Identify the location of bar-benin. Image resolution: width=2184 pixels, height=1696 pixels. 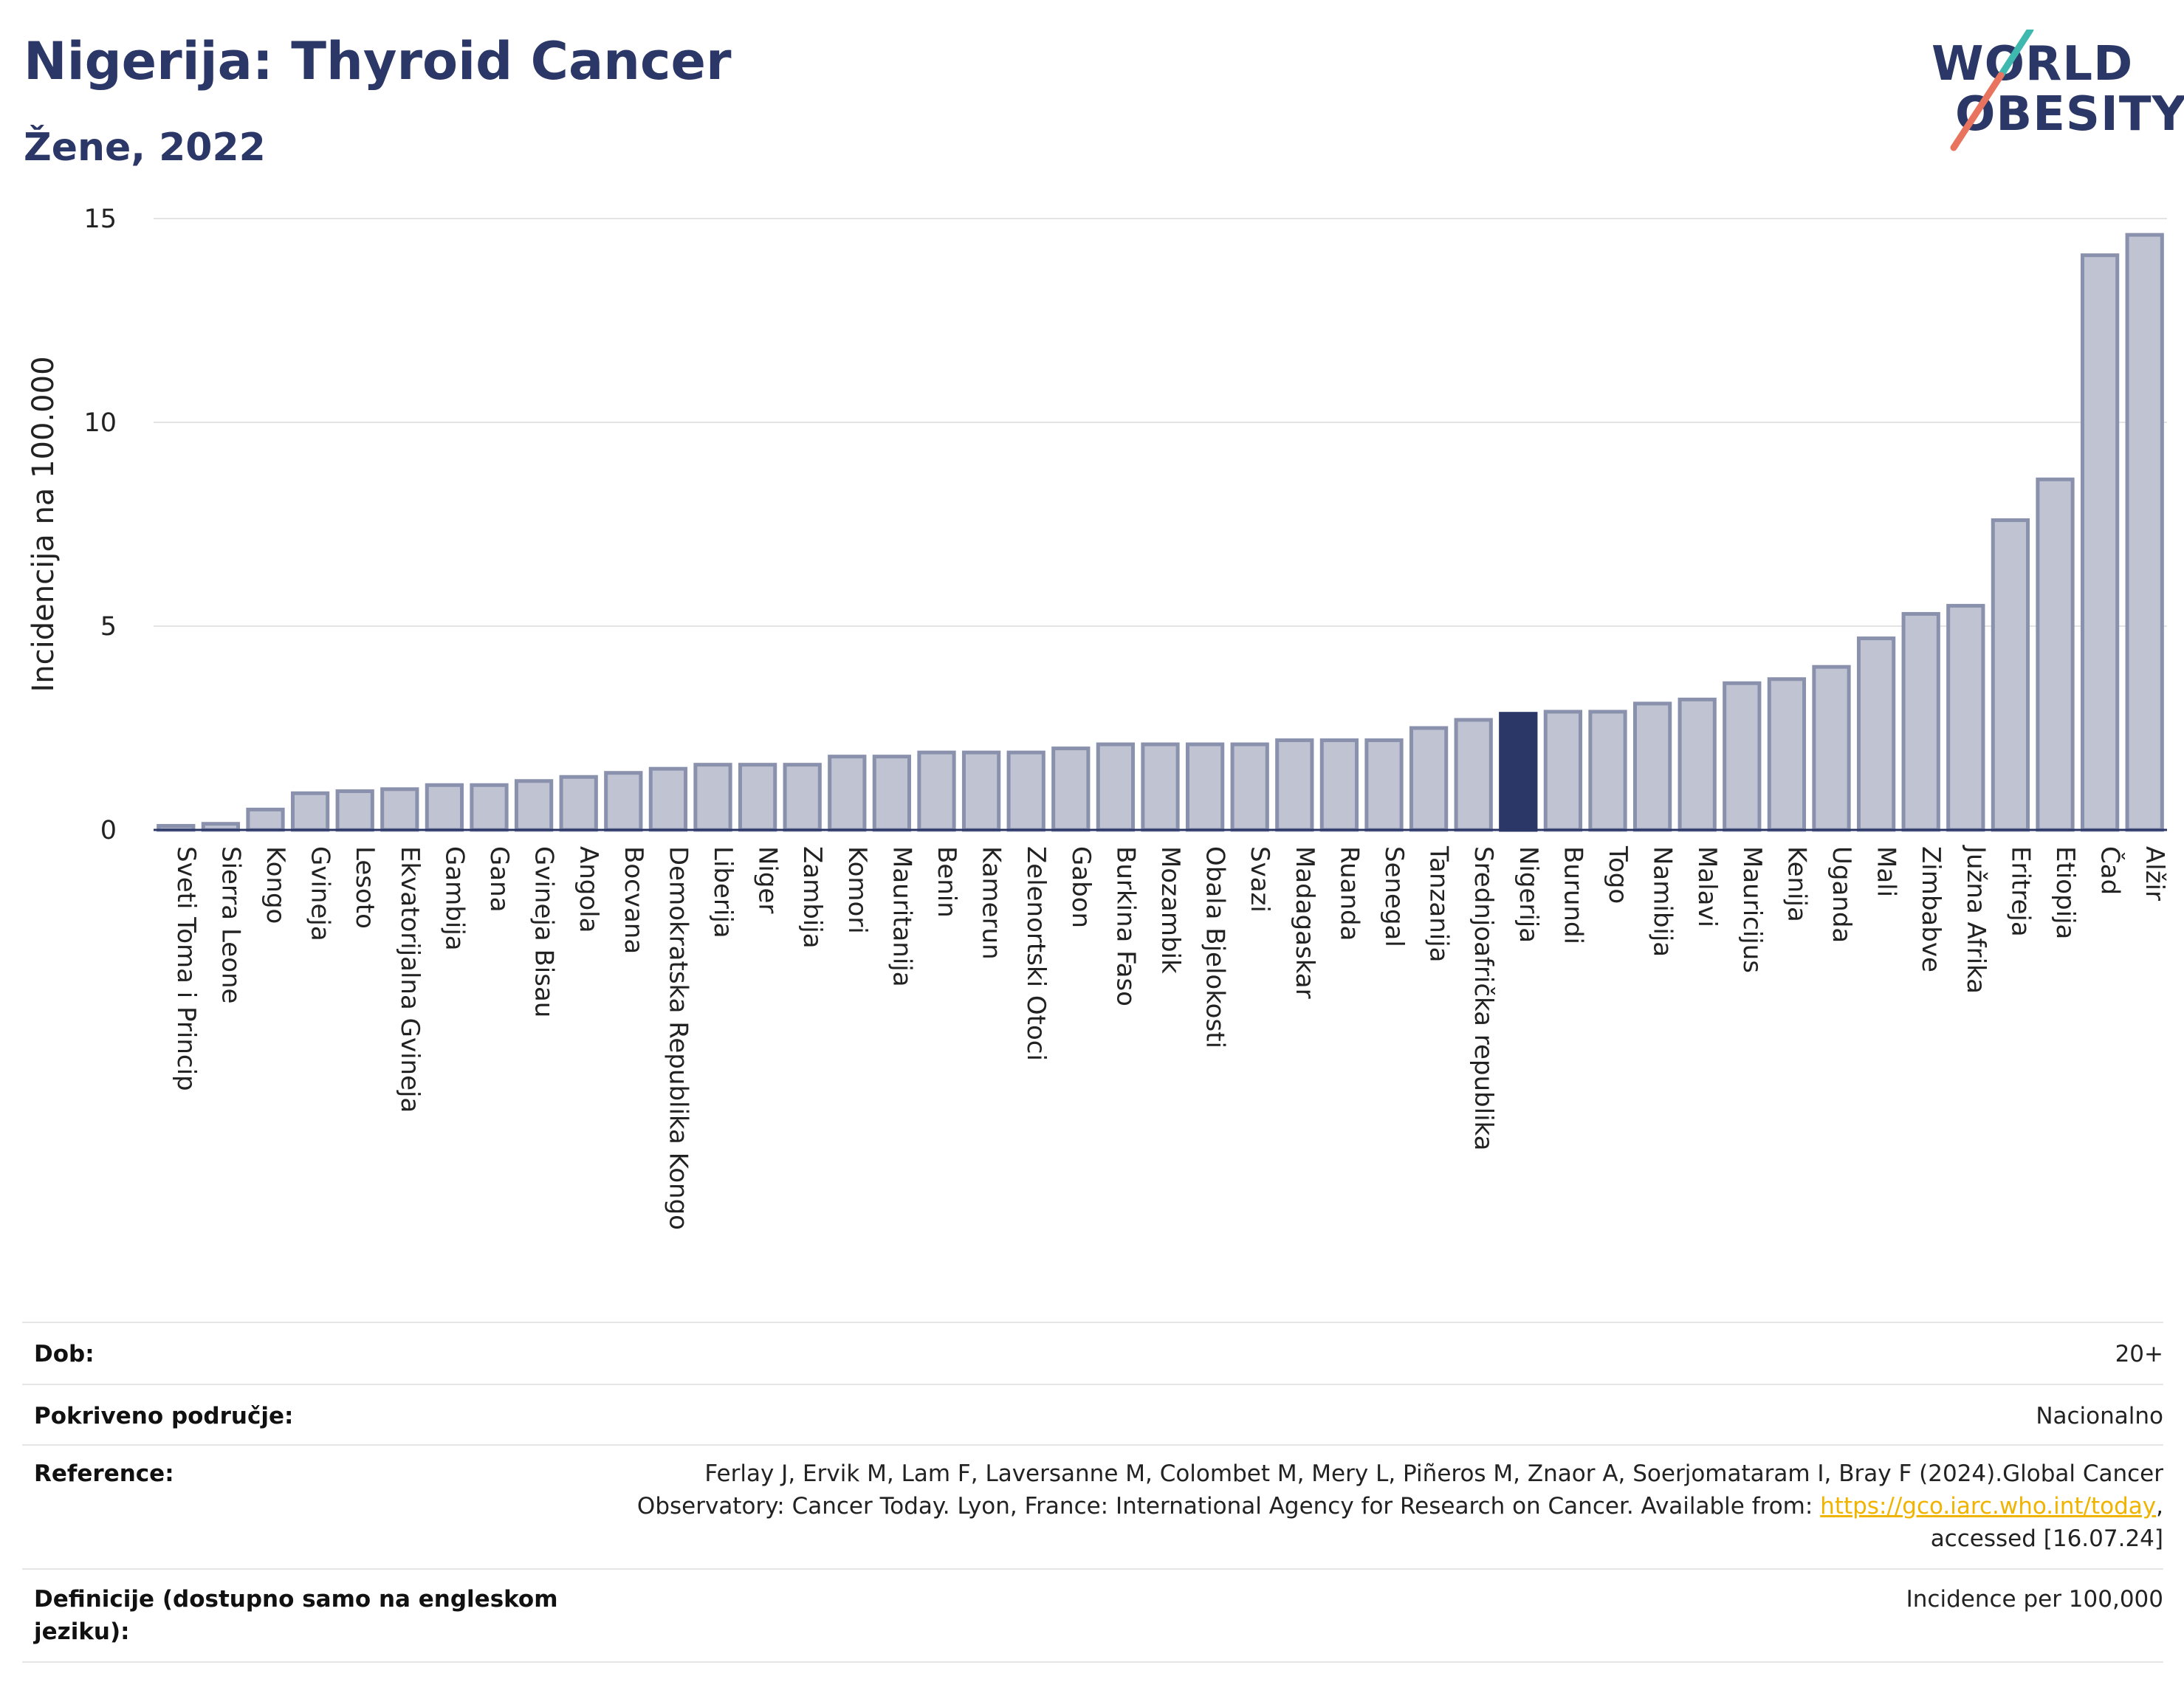
(936, 791).